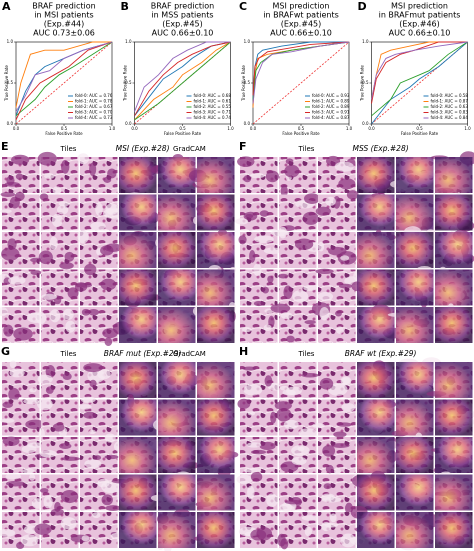 The height and width of the screenshot is (551, 474). Describe the element at coordinates (213, 101) in the screenshot. I see `legend-entry: fold-1: AUC = 0.61` at that location.